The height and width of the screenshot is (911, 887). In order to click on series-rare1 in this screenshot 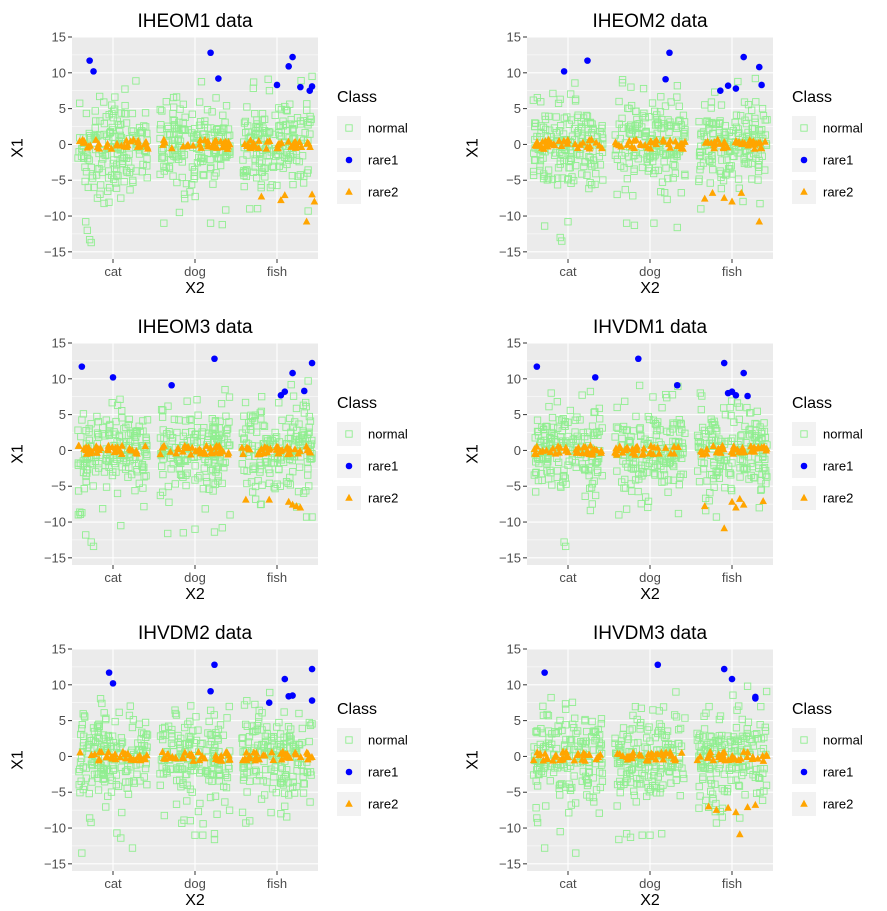, I will do `click(197, 377)`.